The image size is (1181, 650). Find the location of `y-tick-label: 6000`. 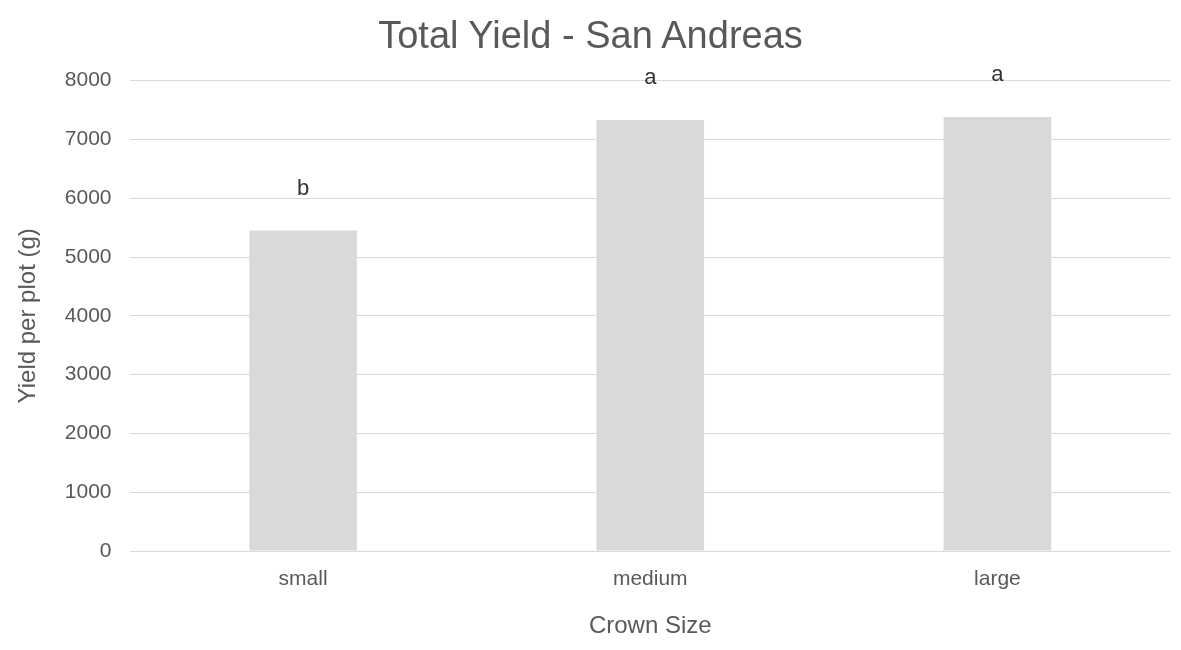

y-tick-label: 6000 is located at coordinates (88, 196).